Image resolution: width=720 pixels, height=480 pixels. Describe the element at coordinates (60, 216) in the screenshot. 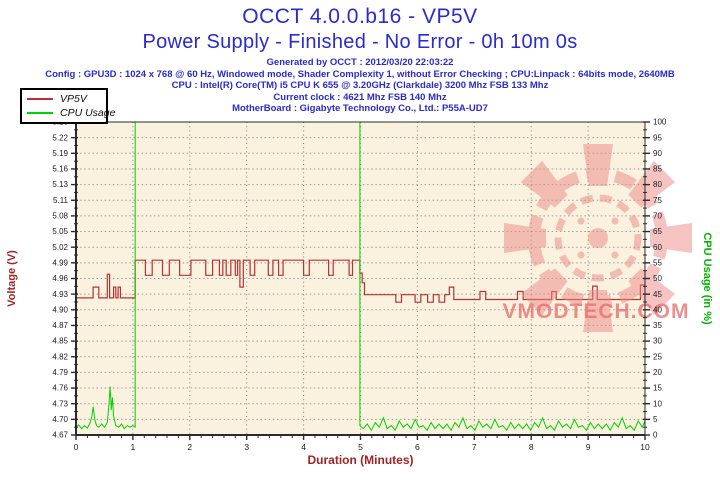

I see `svg-text: 5.08` at that location.